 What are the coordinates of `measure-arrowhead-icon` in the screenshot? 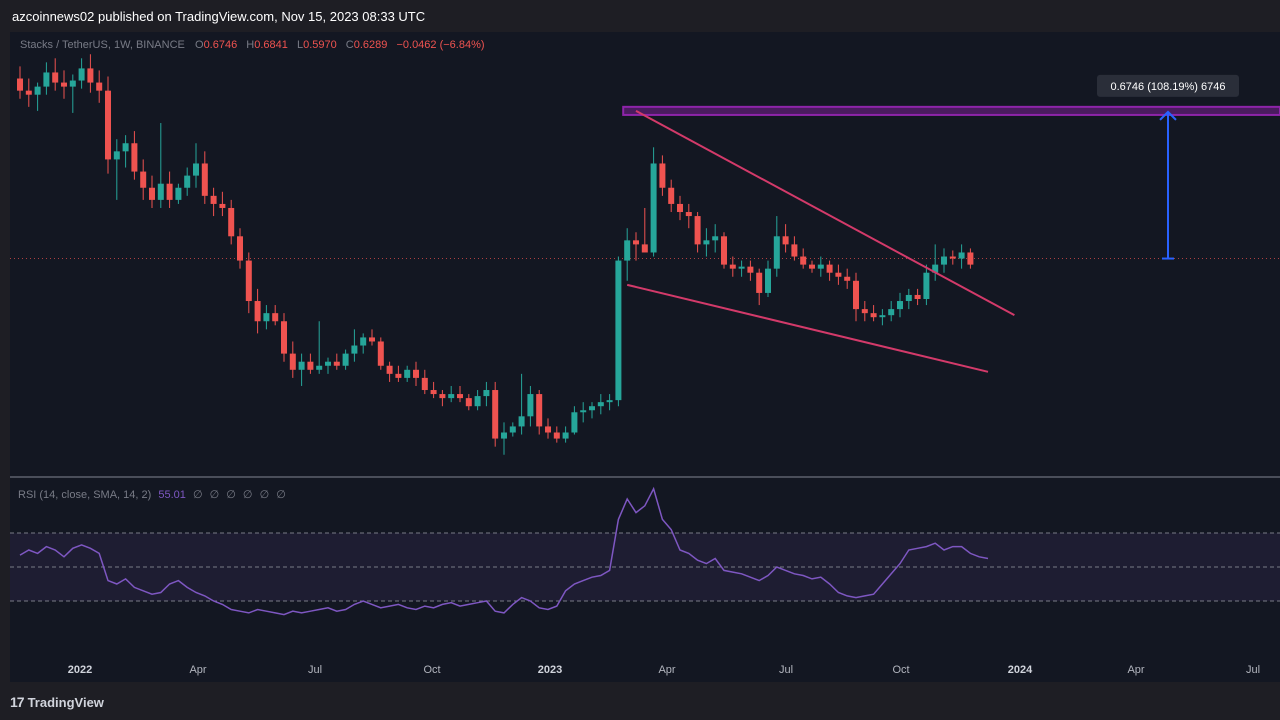 It's located at (1168, 115).